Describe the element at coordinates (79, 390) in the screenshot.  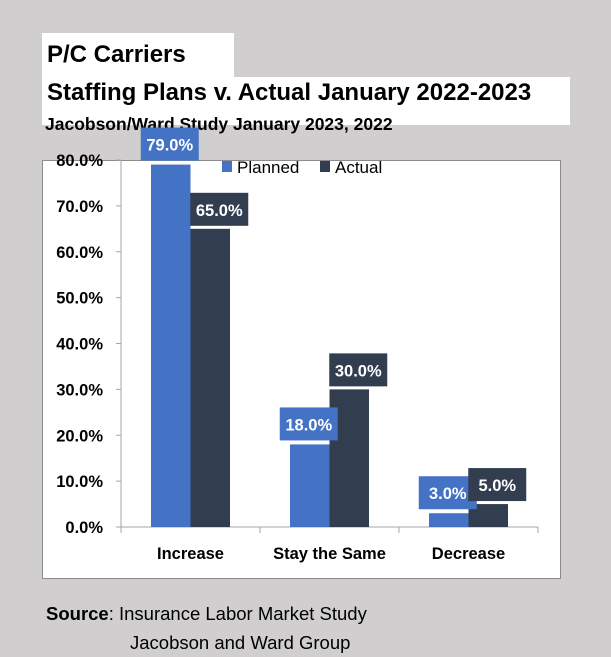
I see `y-tick-label: 30.0%` at that location.